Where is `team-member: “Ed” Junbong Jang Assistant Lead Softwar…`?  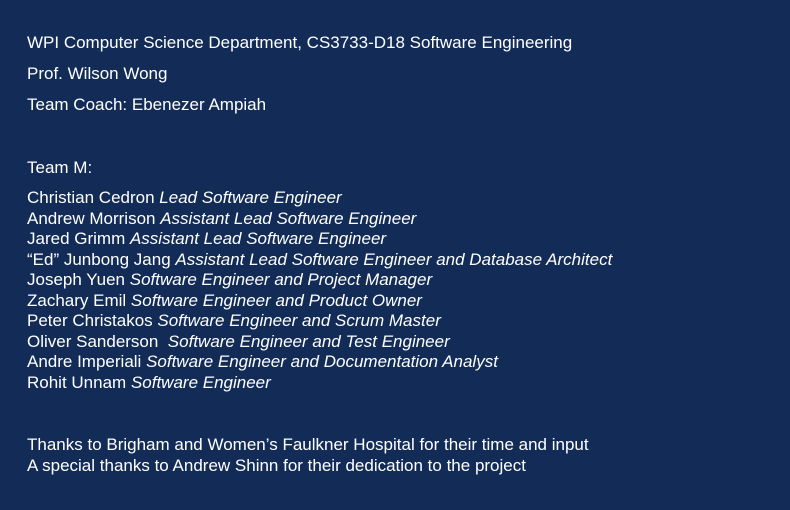 team-member: “Ed” Junbong Jang Assistant Lead Softwar… is located at coordinates (319, 260).